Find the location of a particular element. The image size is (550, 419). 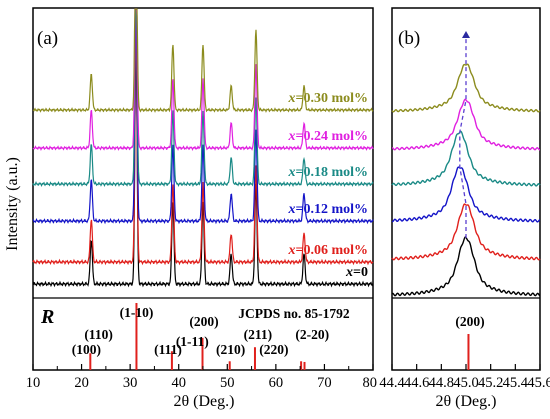

panel-a-tick-label: 30 is located at coordinates (130, 383).